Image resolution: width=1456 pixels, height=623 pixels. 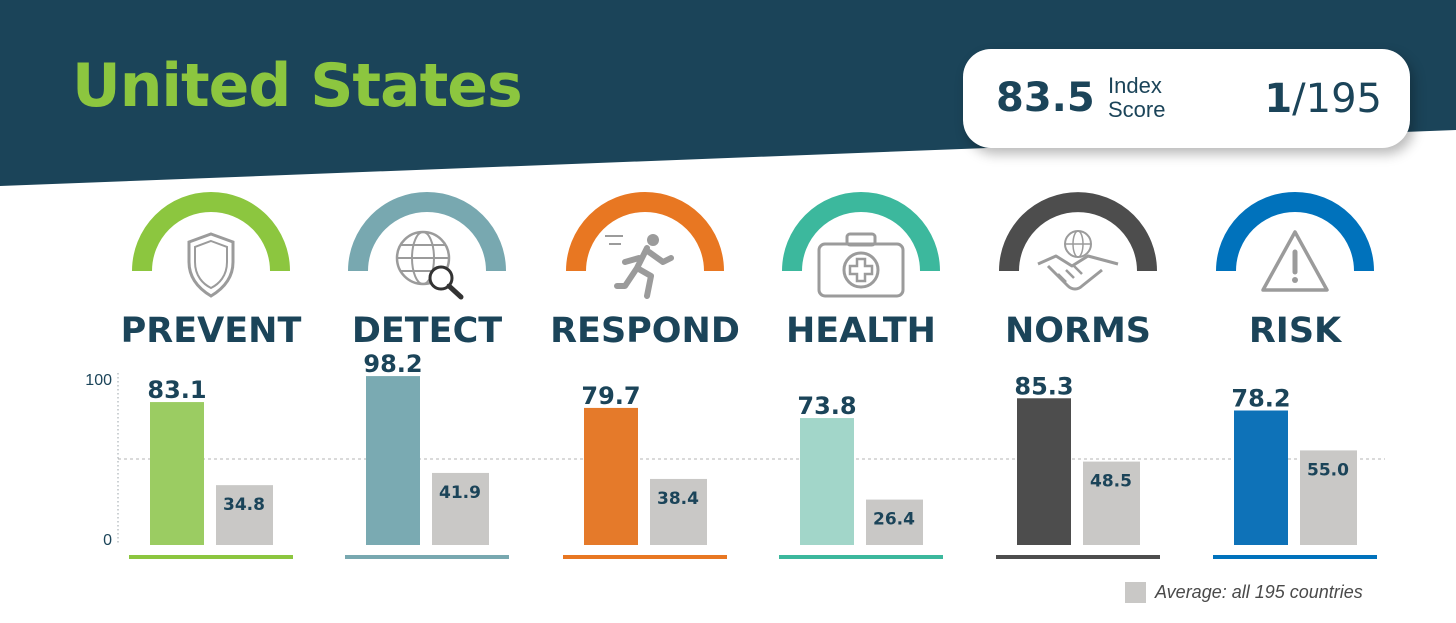 What do you see at coordinates (861, 265) in the screenshot?
I see `medical-kit-icon` at bounding box center [861, 265].